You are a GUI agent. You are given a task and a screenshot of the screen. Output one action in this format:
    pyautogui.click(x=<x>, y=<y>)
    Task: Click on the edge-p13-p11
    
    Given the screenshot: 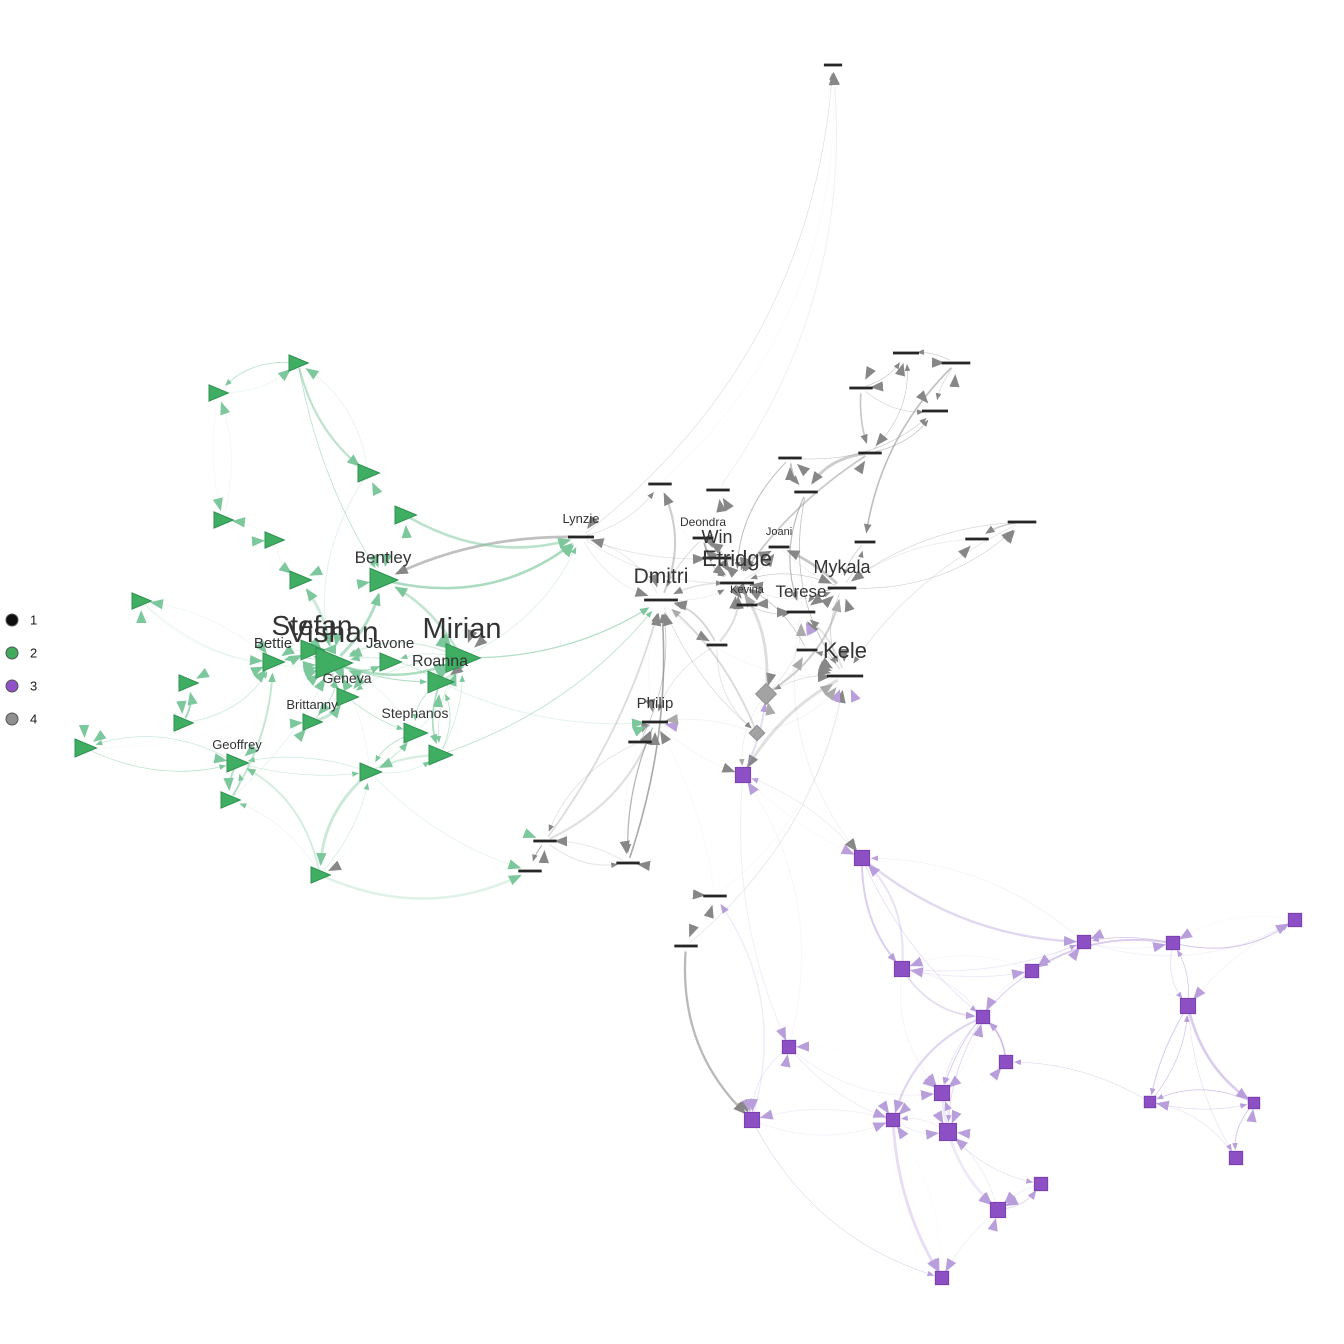 What is the action you would take?
    pyautogui.click(x=1080, y=1080)
    